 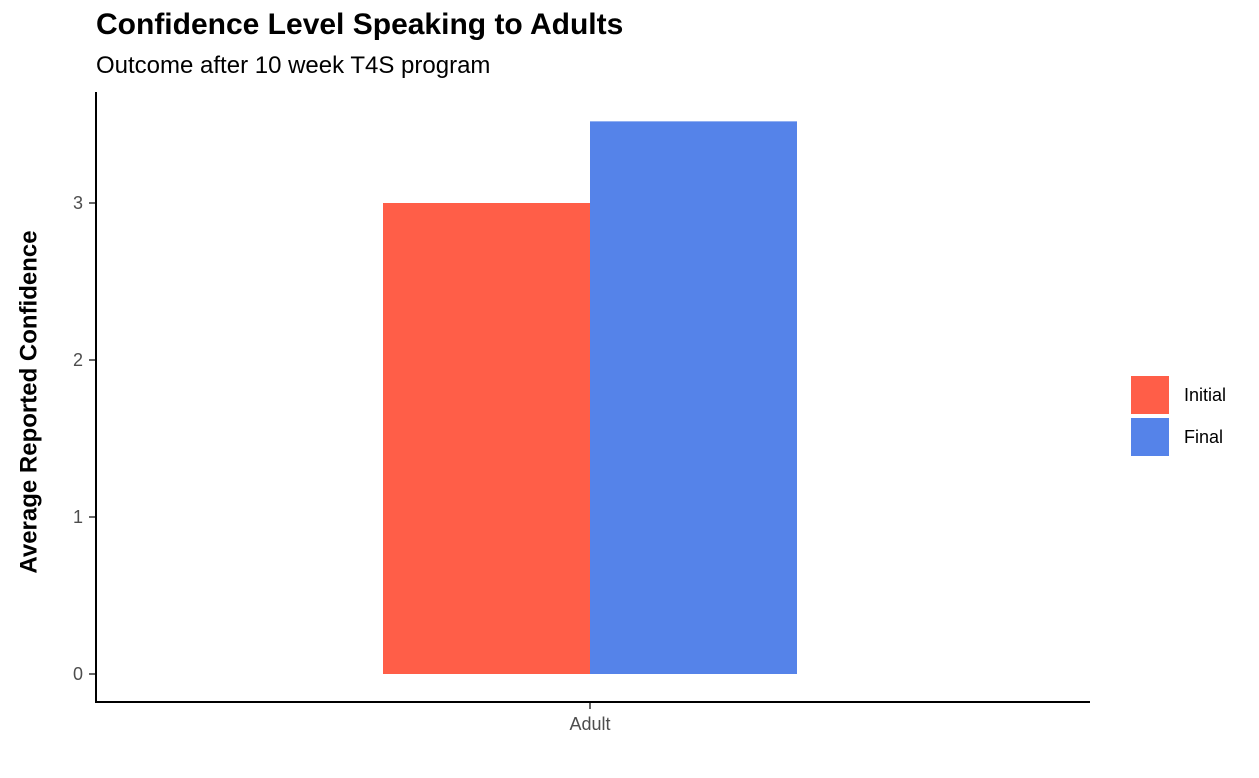 What do you see at coordinates (28, 401) in the screenshot?
I see `y-axis-title: Average Reported Confidence` at bounding box center [28, 401].